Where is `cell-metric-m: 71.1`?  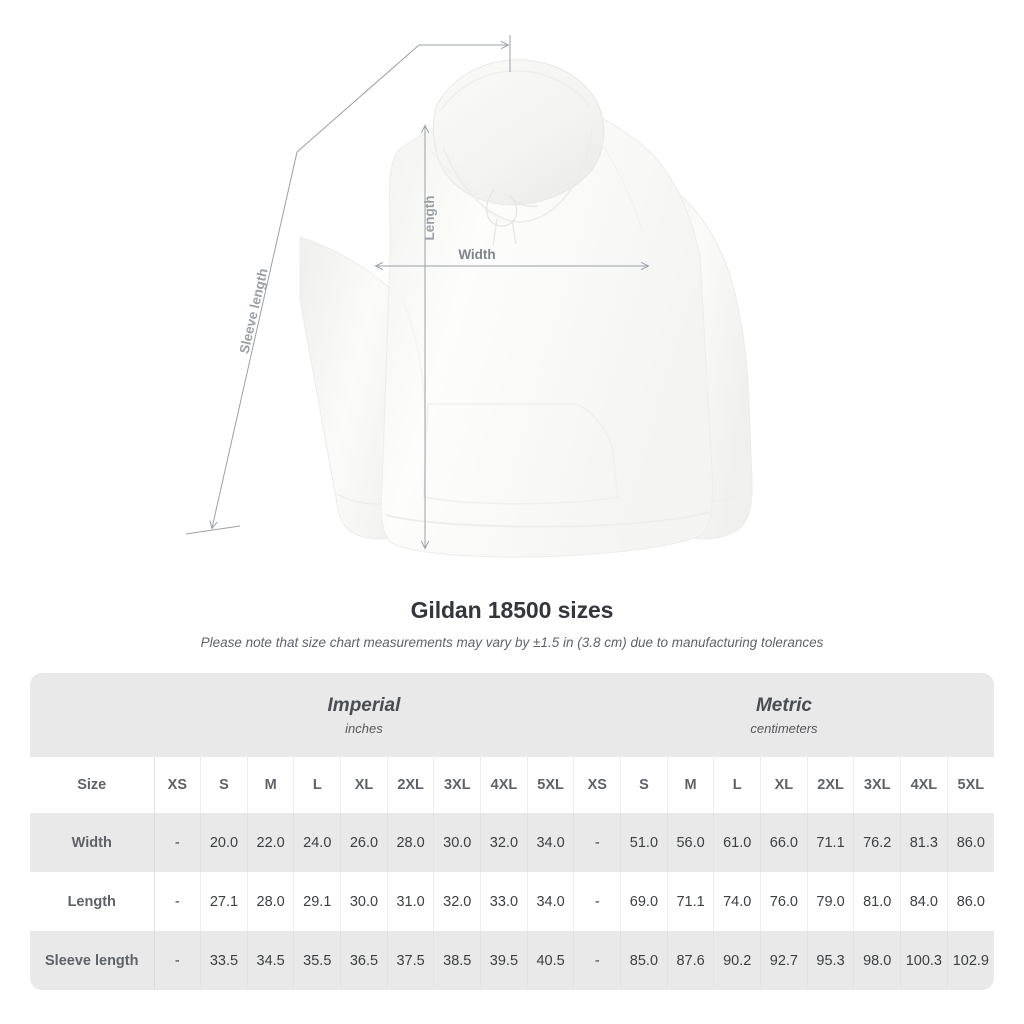 cell-metric-m: 71.1 is located at coordinates (691, 901).